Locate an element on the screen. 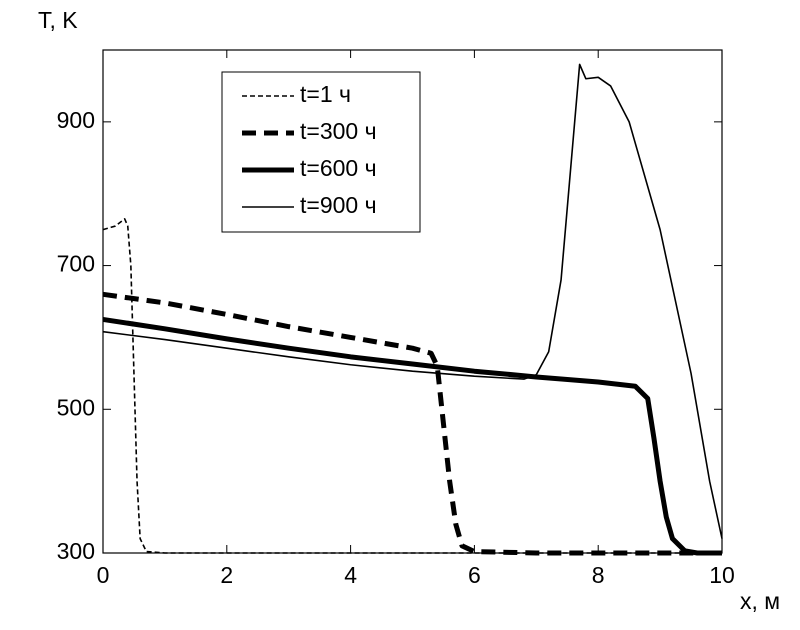  legend-label: t=1 ч is located at coordinates (325, 94).